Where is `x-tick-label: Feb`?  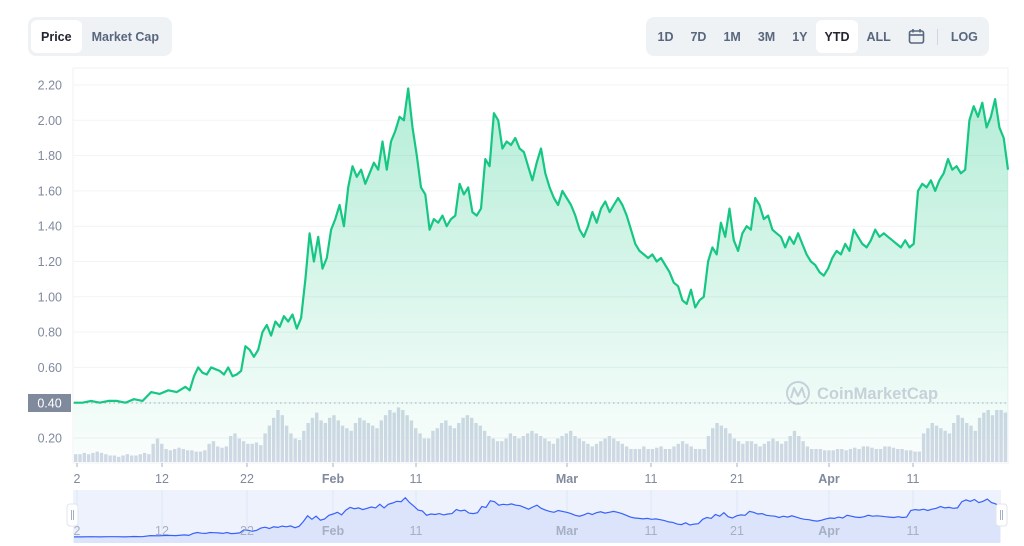
x-tick-label: Feb is located at coordinates (333, 479).